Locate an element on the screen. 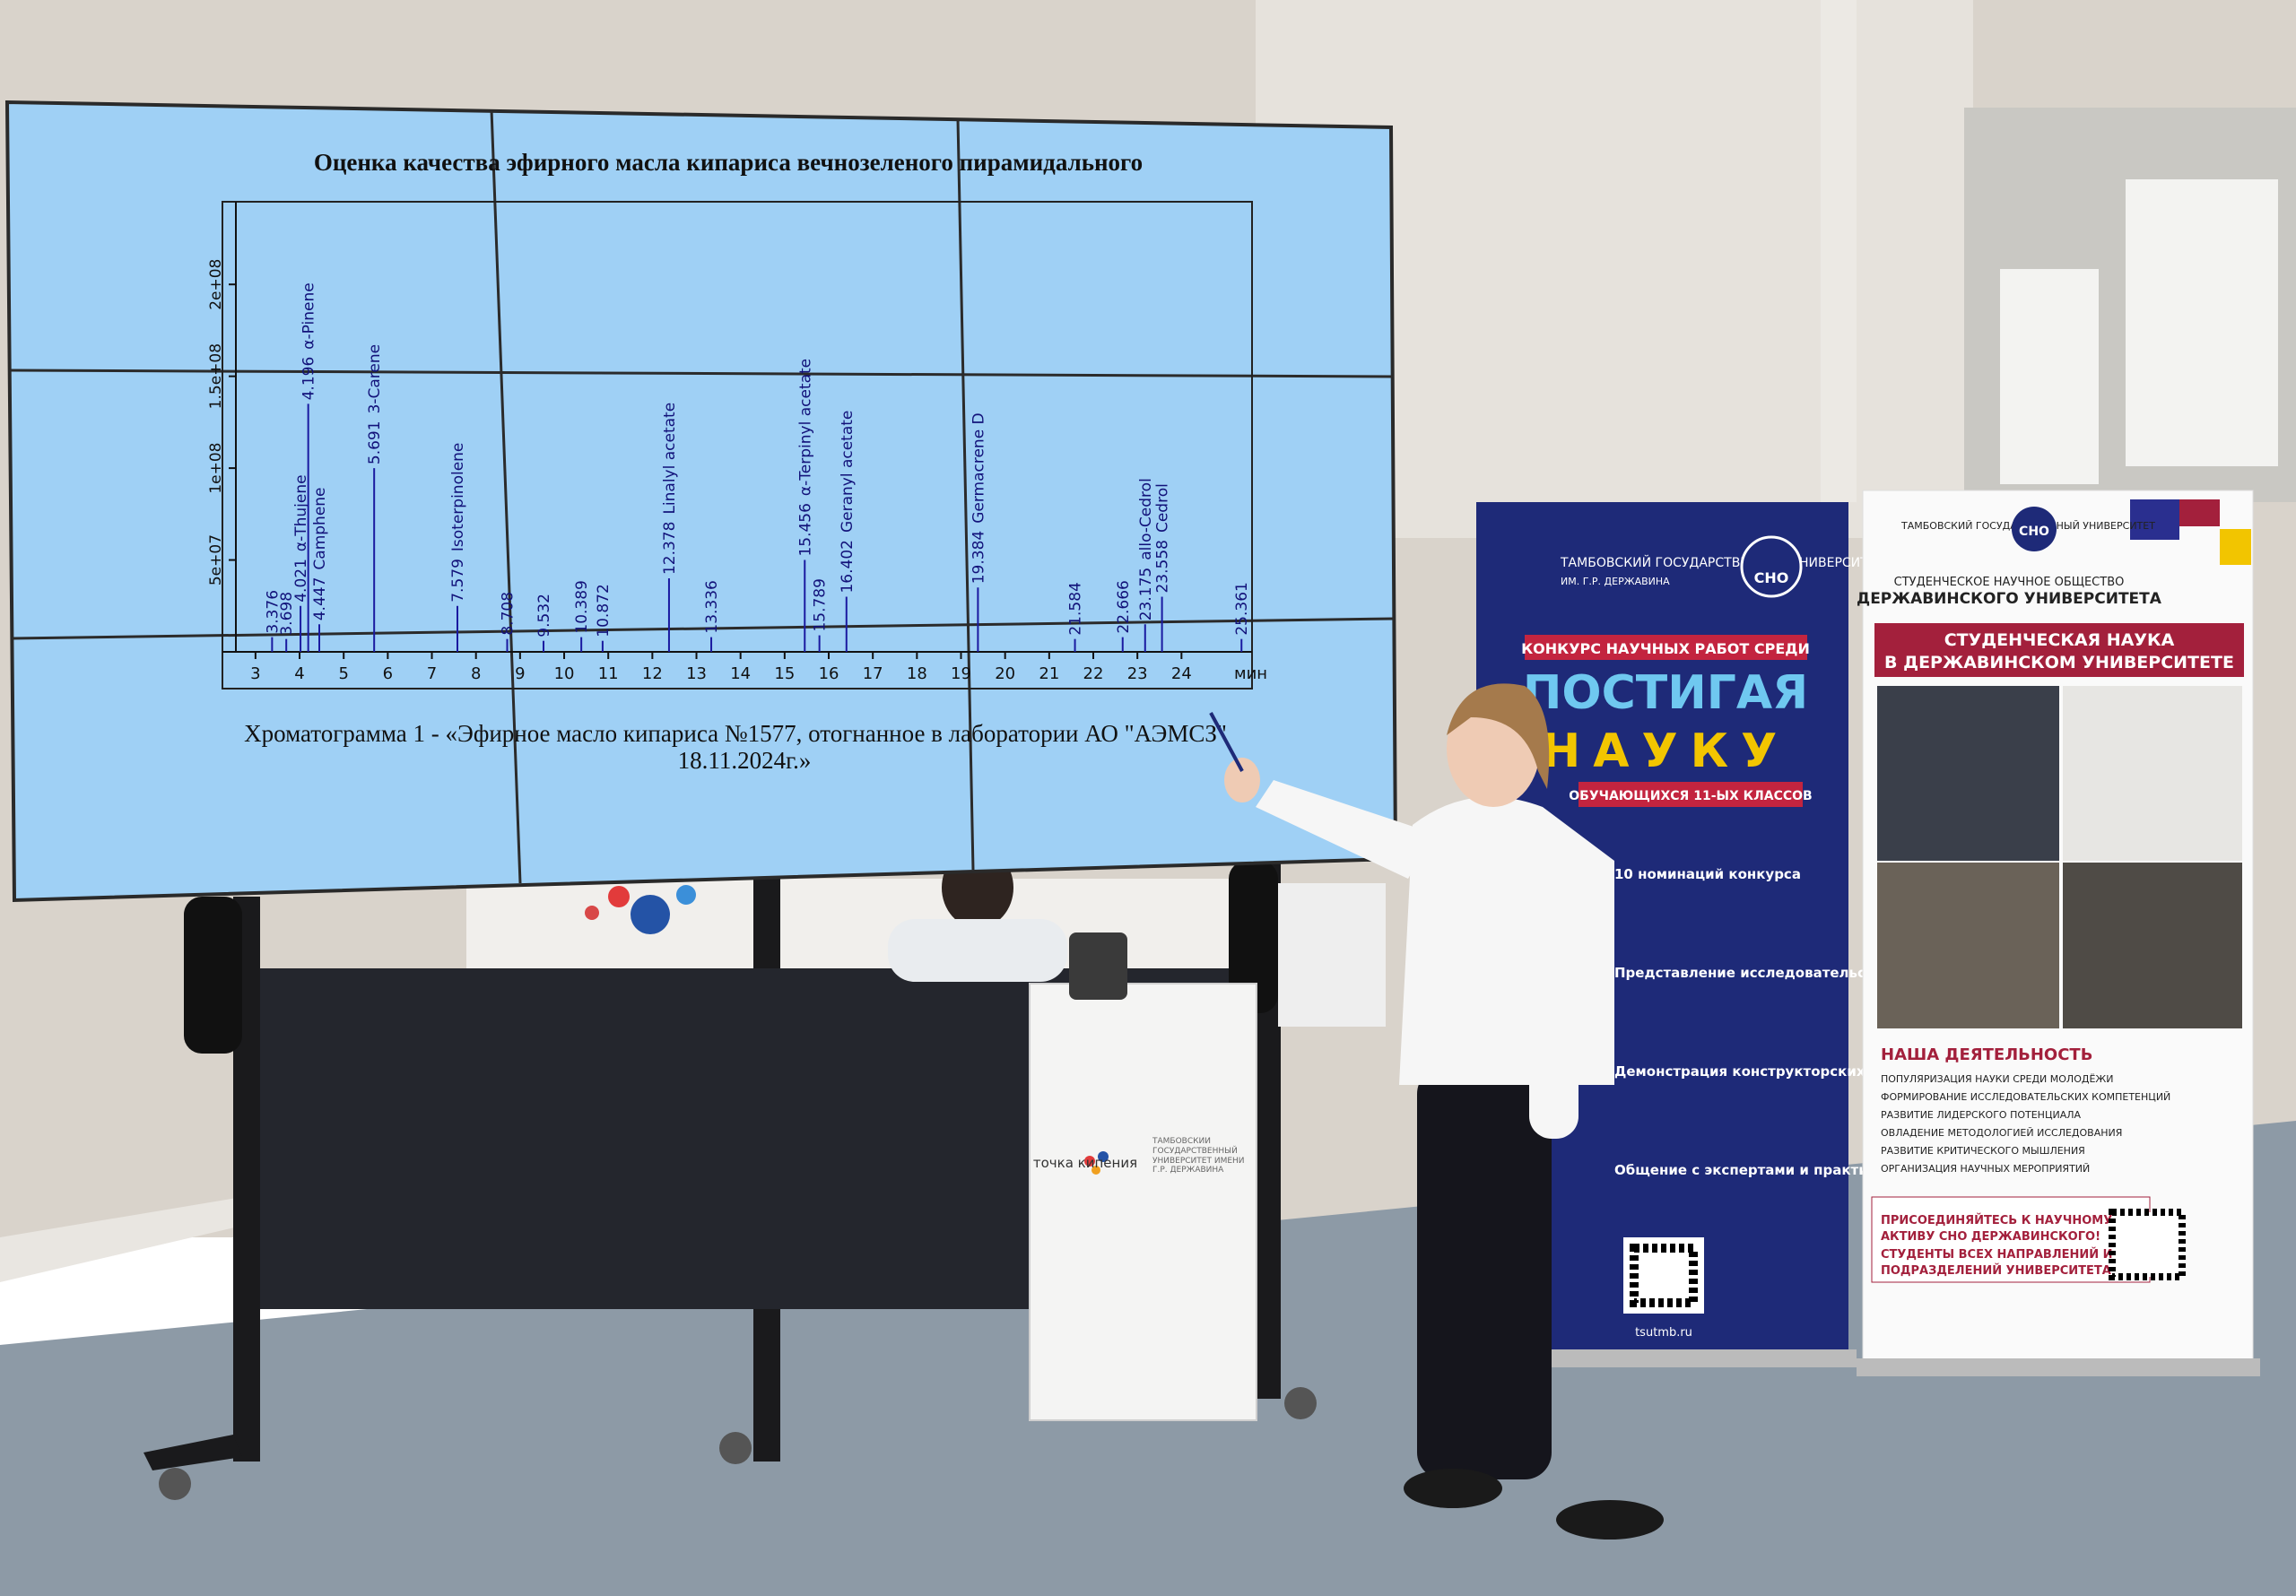 The width and height of the screenshot is (2296, 1596). peak-label: 4.021 α-Thujene is located at coordinates (301, 538).